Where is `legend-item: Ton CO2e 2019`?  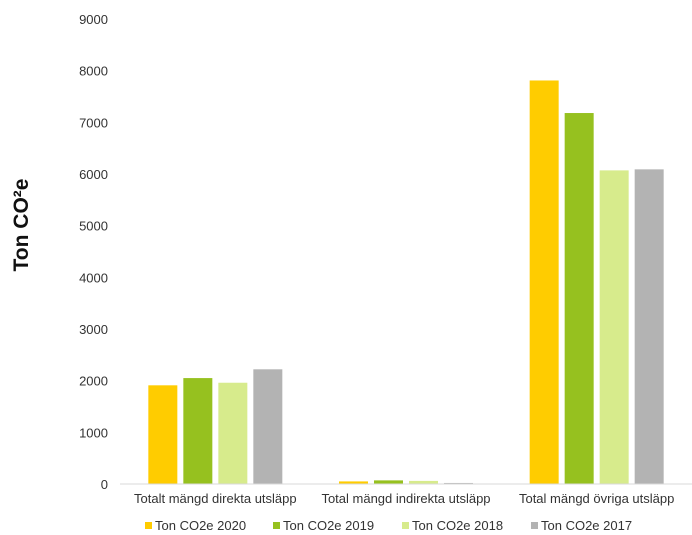 legend-item: Ton CO2e 2019 is located at coordinates (323, 525).